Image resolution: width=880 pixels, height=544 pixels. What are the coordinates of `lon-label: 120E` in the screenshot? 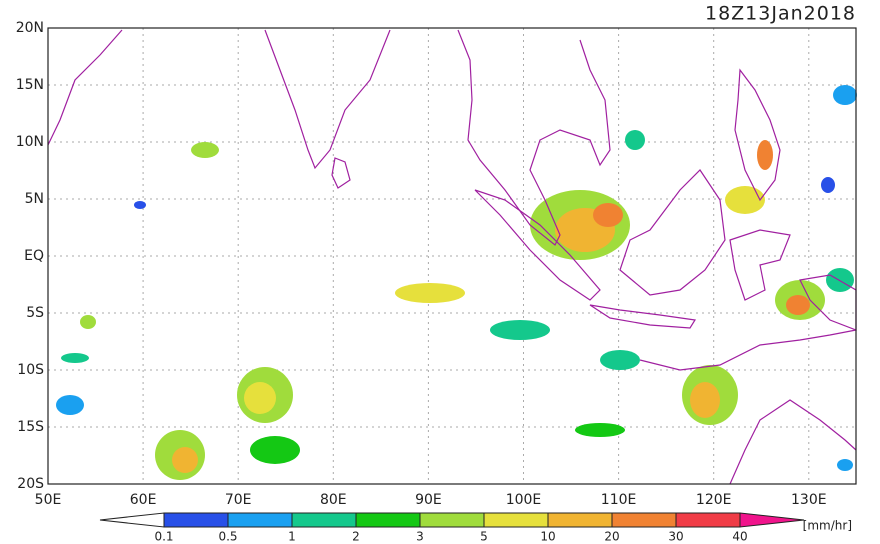 It's located at (714, 500).